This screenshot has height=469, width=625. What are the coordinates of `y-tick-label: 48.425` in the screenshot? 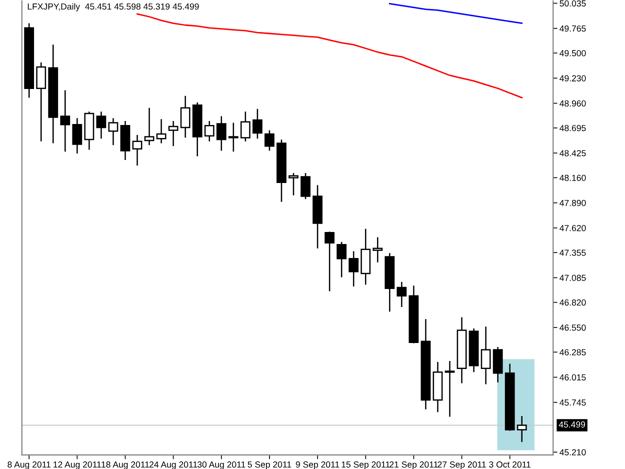 It's located at (573, 153).